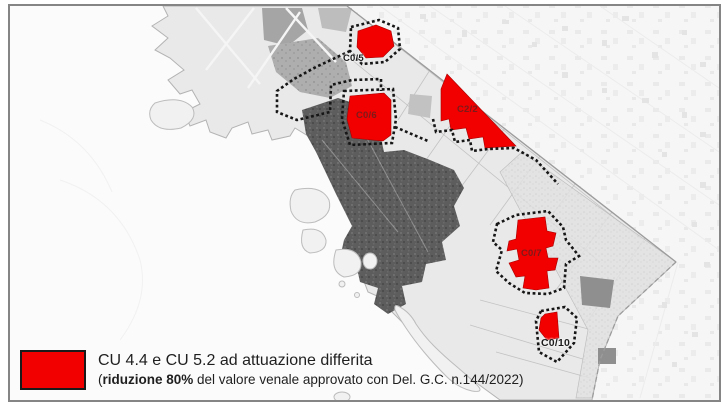 This screenshot has width=728, height=420. Describe the element at coordinates (366, 115) in the screenshot. I see `zone-label-c0-6: C0/6` at that location.